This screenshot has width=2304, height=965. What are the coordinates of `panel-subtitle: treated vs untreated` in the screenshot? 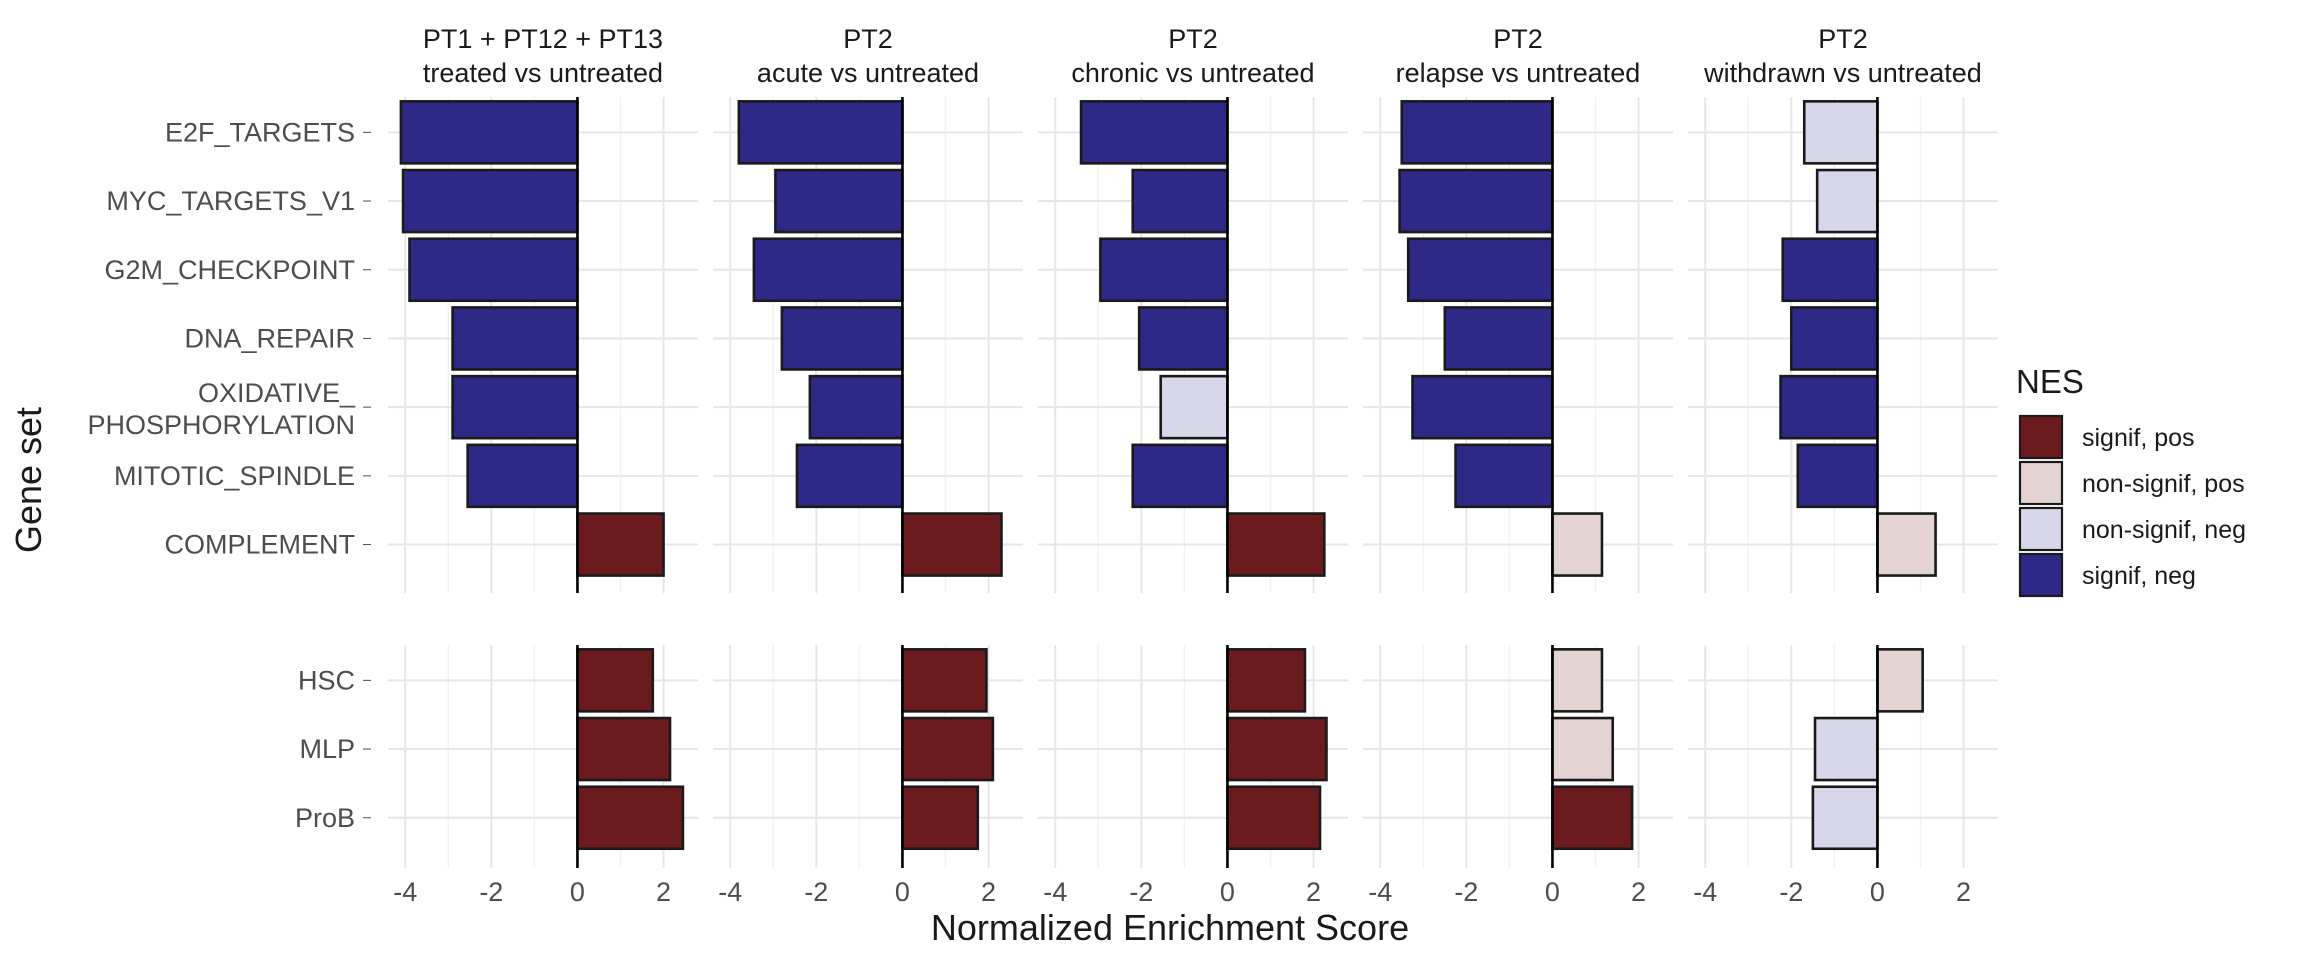 It's located at (543, 73).